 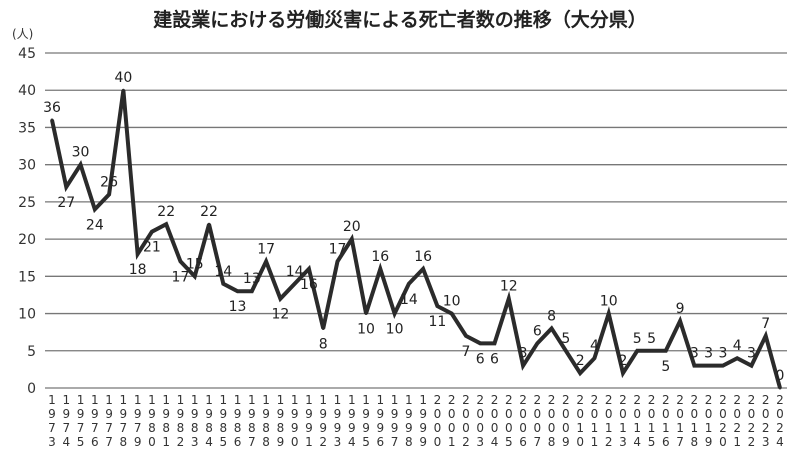 I want to click on data-label: 40, so click(x=123, y=78).